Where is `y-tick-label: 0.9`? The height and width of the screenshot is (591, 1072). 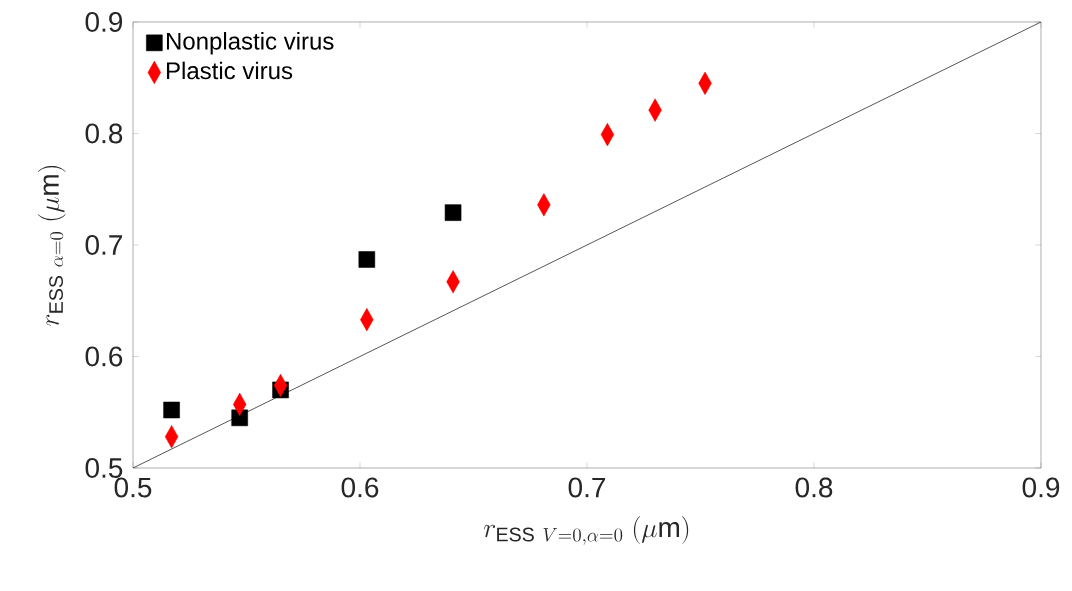 y-tick-label: 0.9 is located at coordinates (104, 22).